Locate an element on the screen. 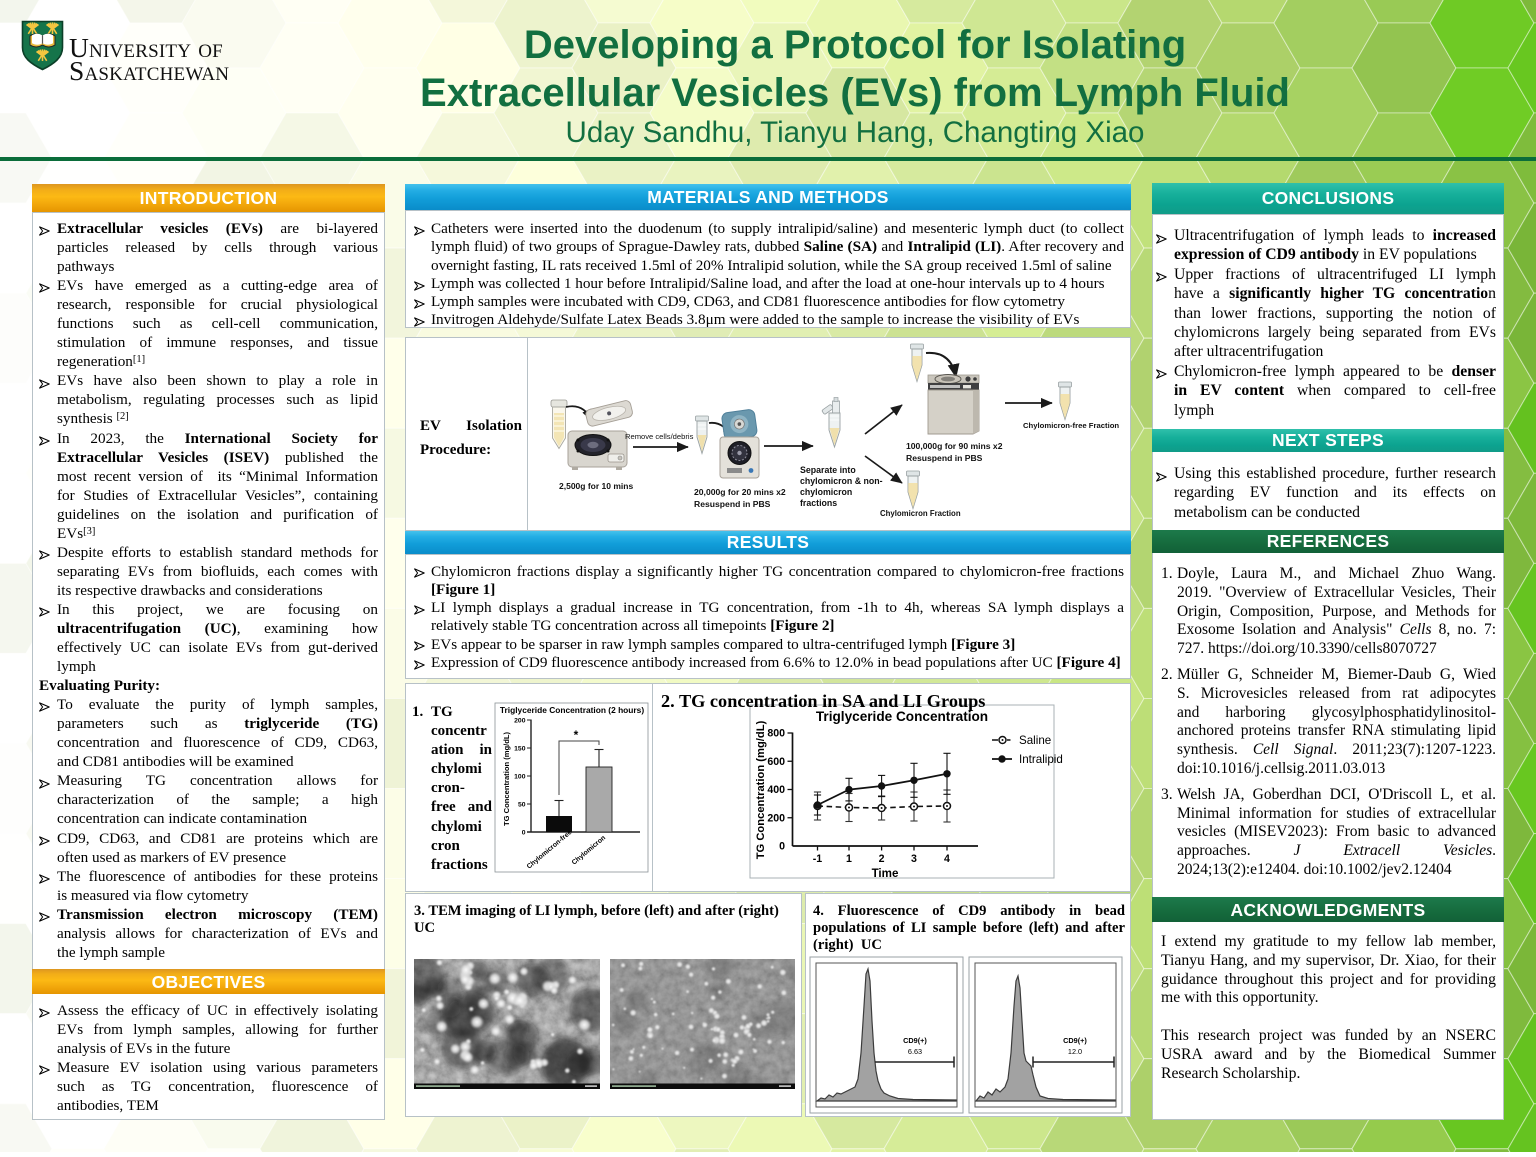 Image resolution: width=1536 pixels, height=1157 pixels. svg-text: 4 is located at coordinates (947, 859).